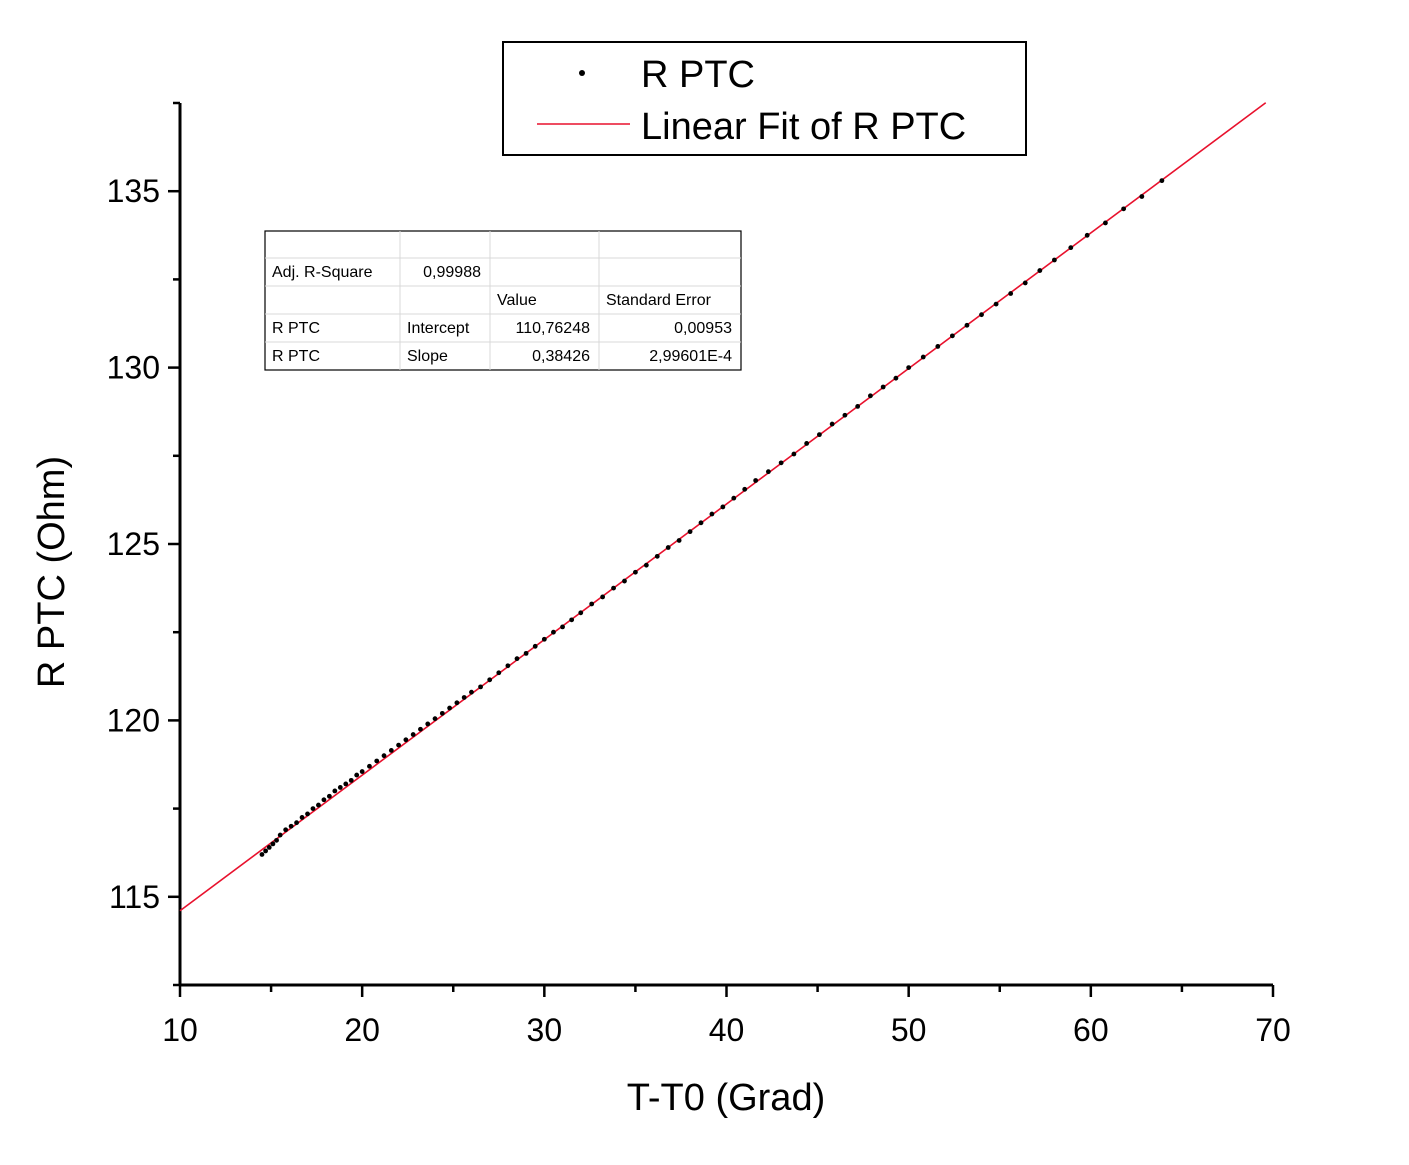 Image resolution: width=1409 pixels, height=1165 pixels. Describe the element at coordinates (726, 1098) in the screenshot. I see `x-axis-title: T-T0 (Grad)` at that location.